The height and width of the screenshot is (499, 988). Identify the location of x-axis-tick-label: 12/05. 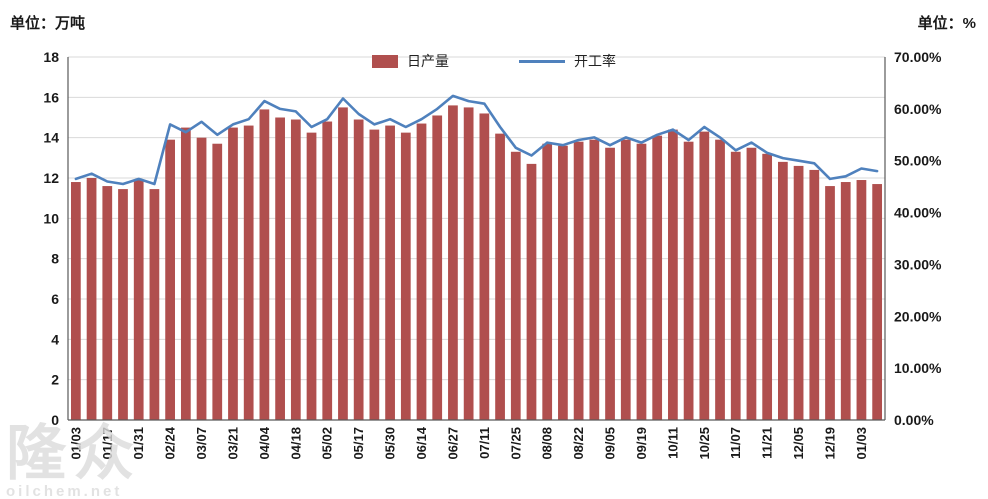
(798, 443).